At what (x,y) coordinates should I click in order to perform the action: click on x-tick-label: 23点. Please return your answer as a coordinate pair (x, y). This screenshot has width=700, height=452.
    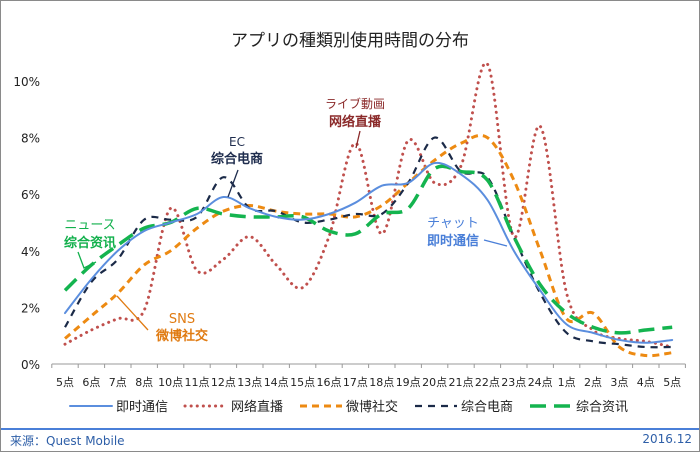
    Looking at the image, I should click on (513, 382).